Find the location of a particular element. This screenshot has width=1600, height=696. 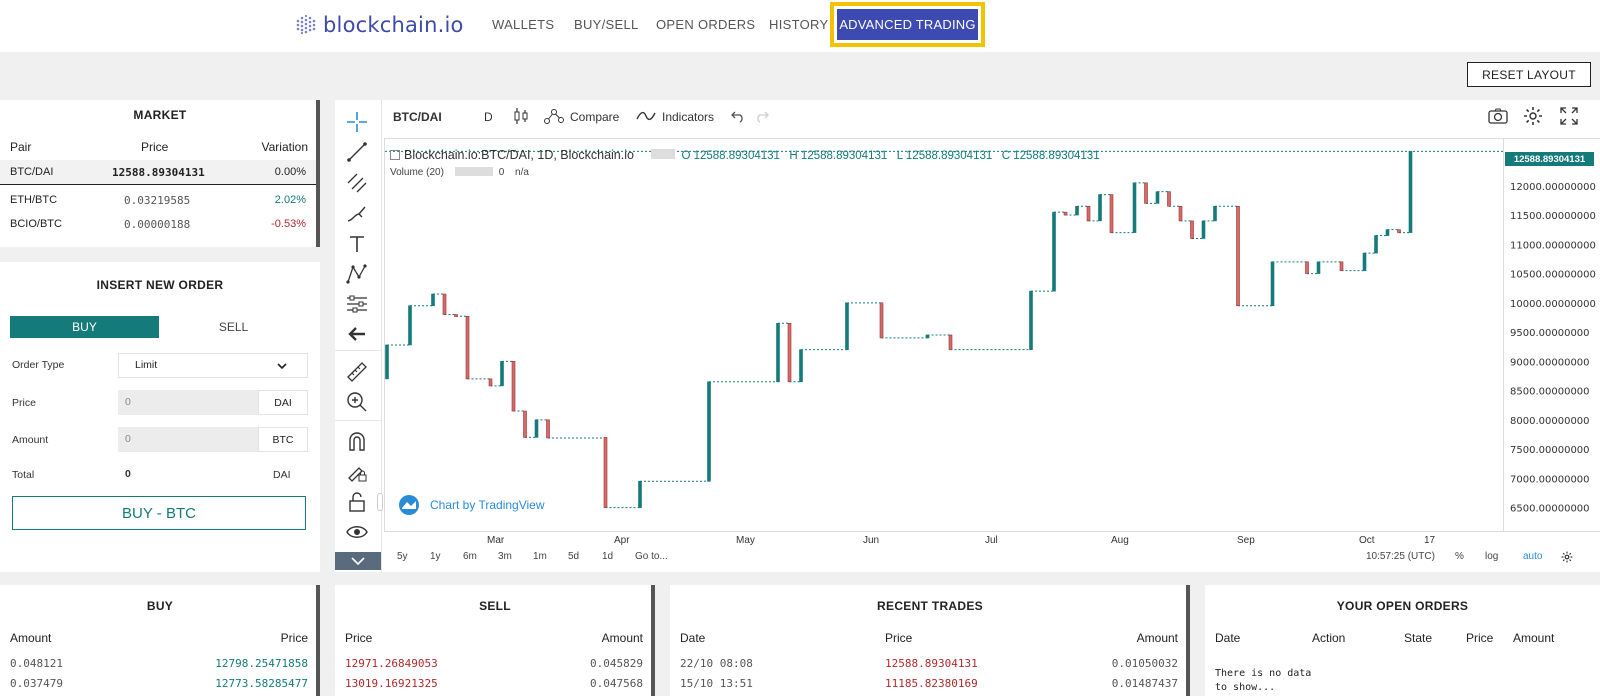

auto-scale-toggle: auto is located at coordinates (1533, 556).